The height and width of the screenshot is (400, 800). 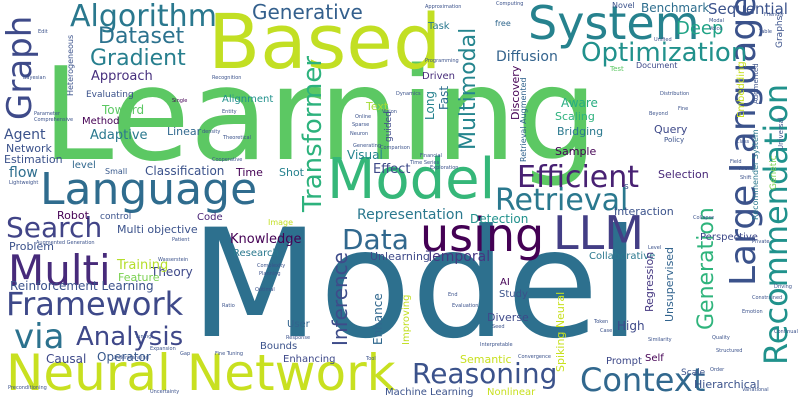 What do you see at coordinates (281, 222) in the screenshot?
I see `word-image: Image` at bounding box center [281, 222].